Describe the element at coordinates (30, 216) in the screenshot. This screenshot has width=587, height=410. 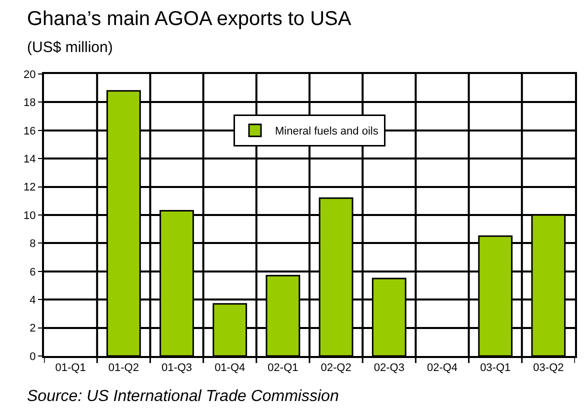
I see `y-tick-label: 10` at that location.